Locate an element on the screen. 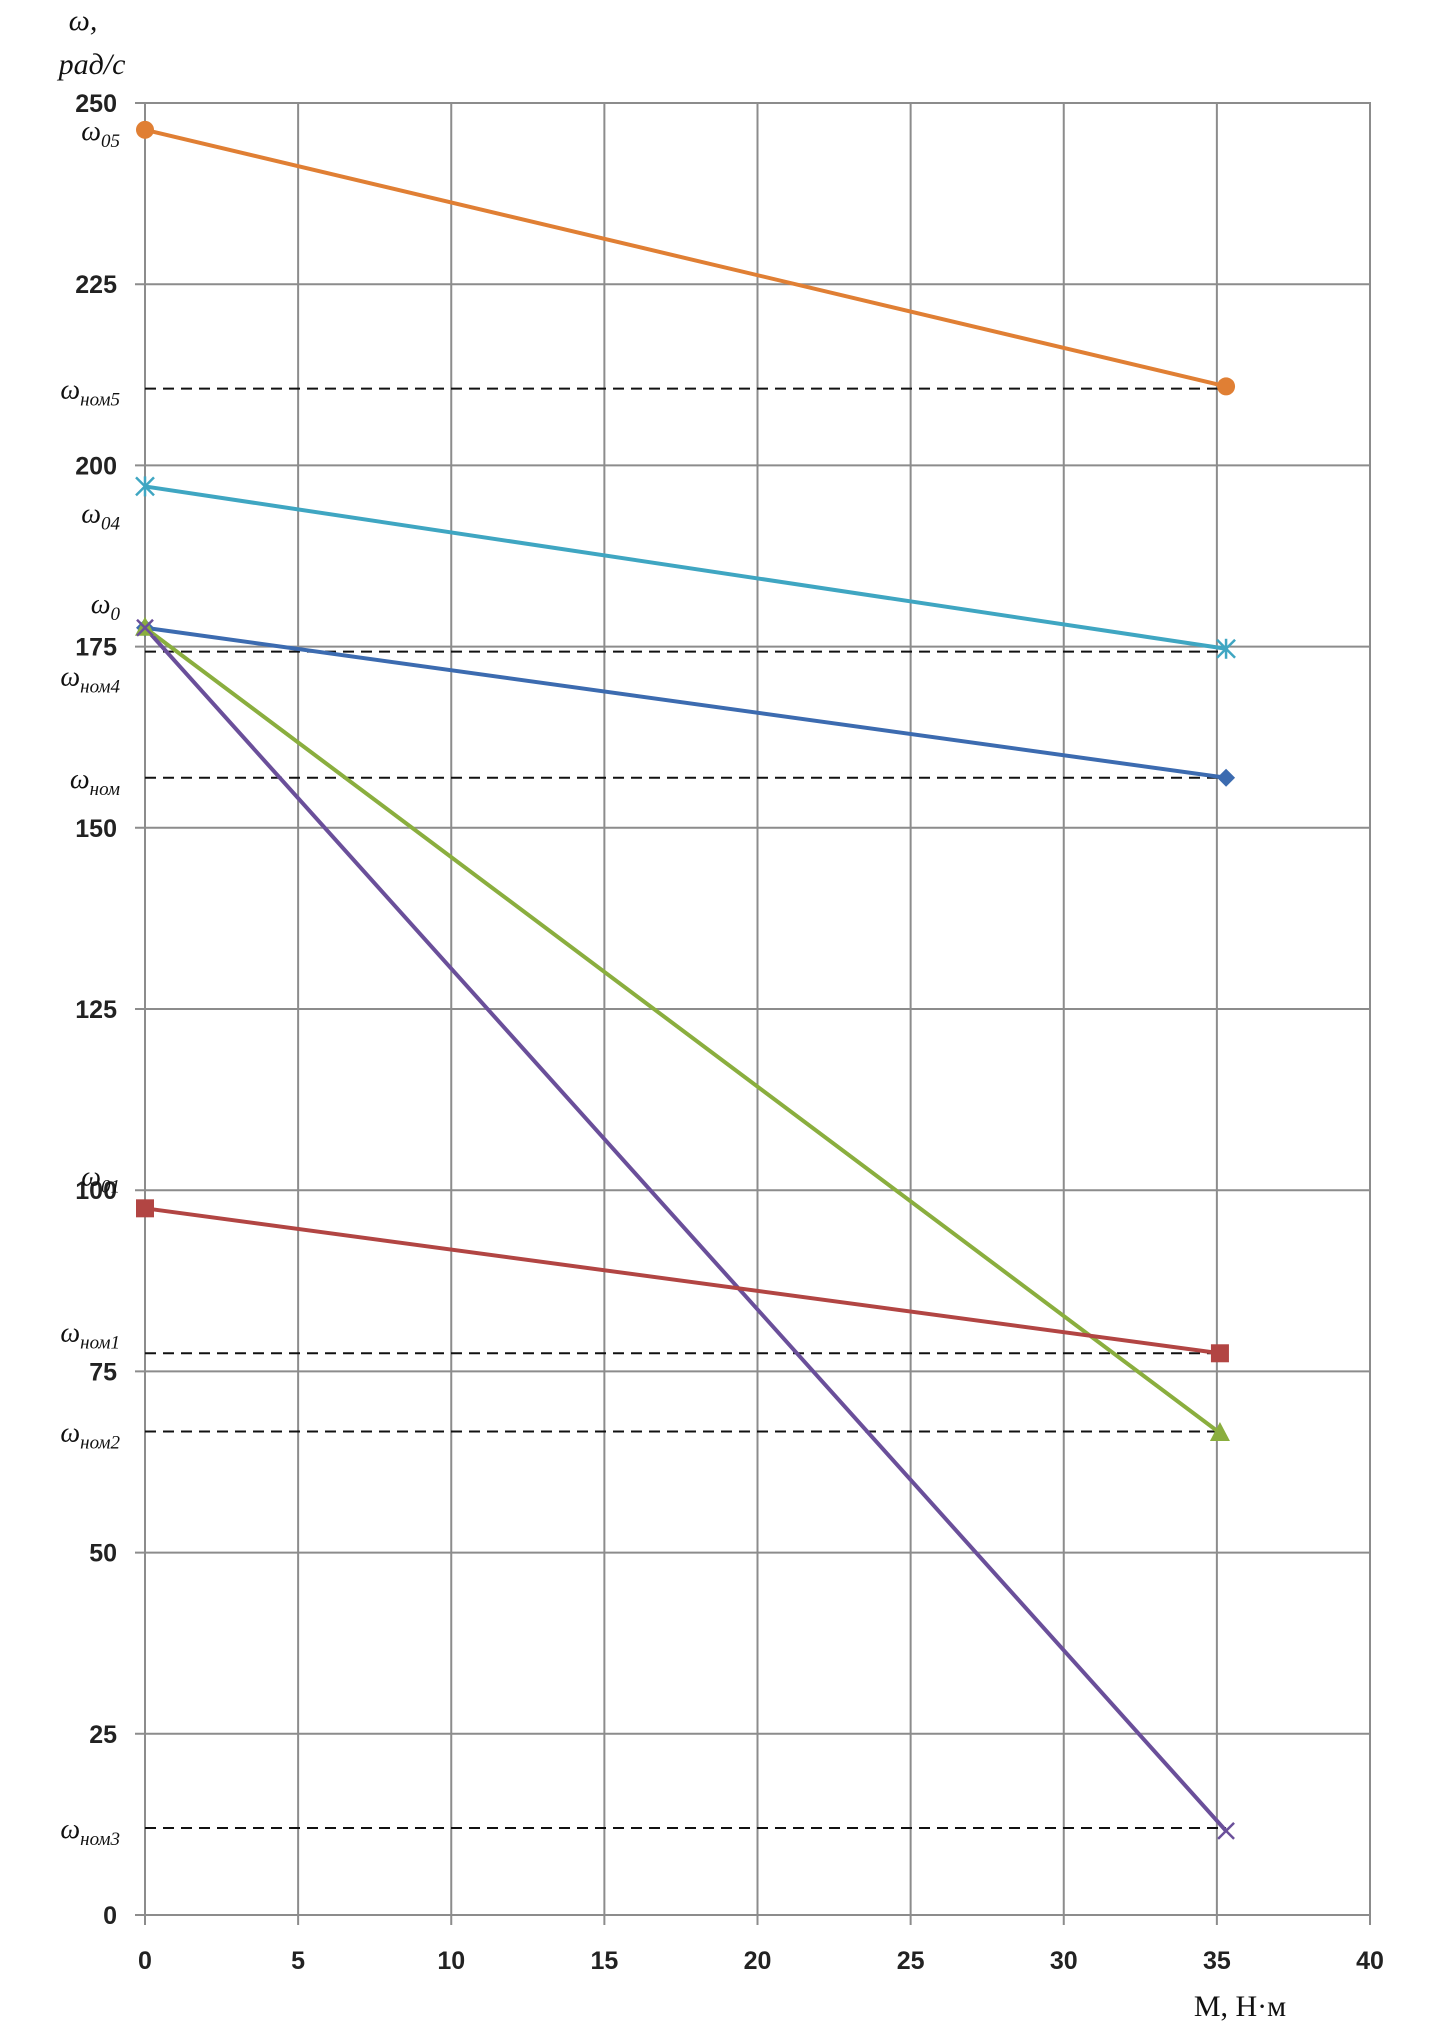 The width and height of the screenshot is (1429, 2027). y-tick-label: 175 is located at coordinates (96, 648).